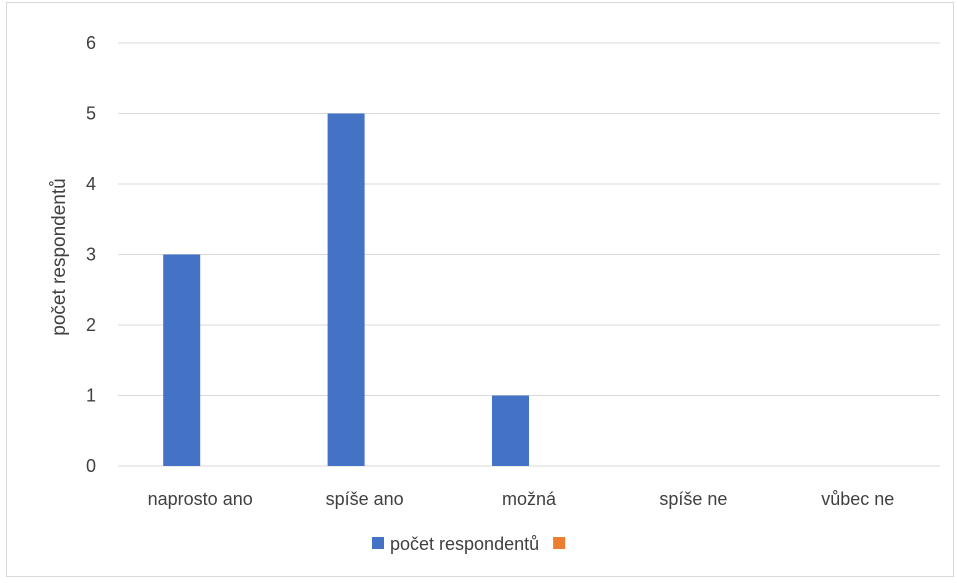 Image resolution: width=957 pixels, height=583 pixels. I want to click on x-tick-label: vůbec ne, so click(857, 499).